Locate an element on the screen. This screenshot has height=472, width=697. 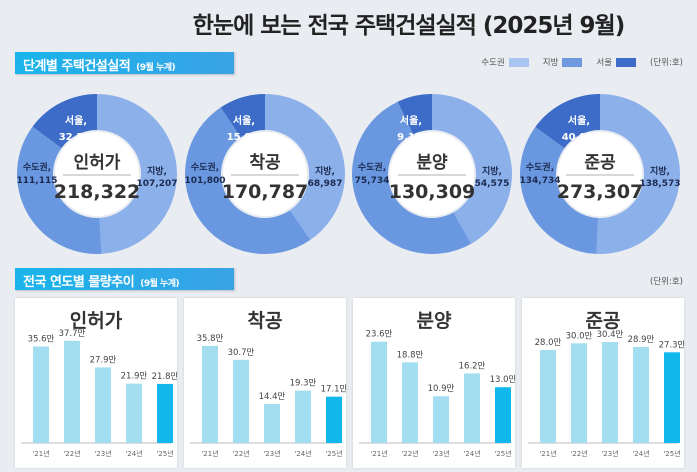
donut-stage-name: 인허가 is located at coordinates (97, 163).